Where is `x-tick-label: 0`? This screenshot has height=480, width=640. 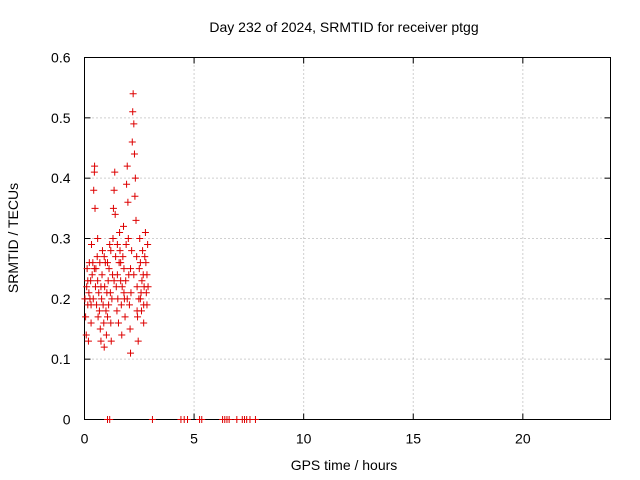 x-tick-label: 0 is located at coordinates (85, 439).